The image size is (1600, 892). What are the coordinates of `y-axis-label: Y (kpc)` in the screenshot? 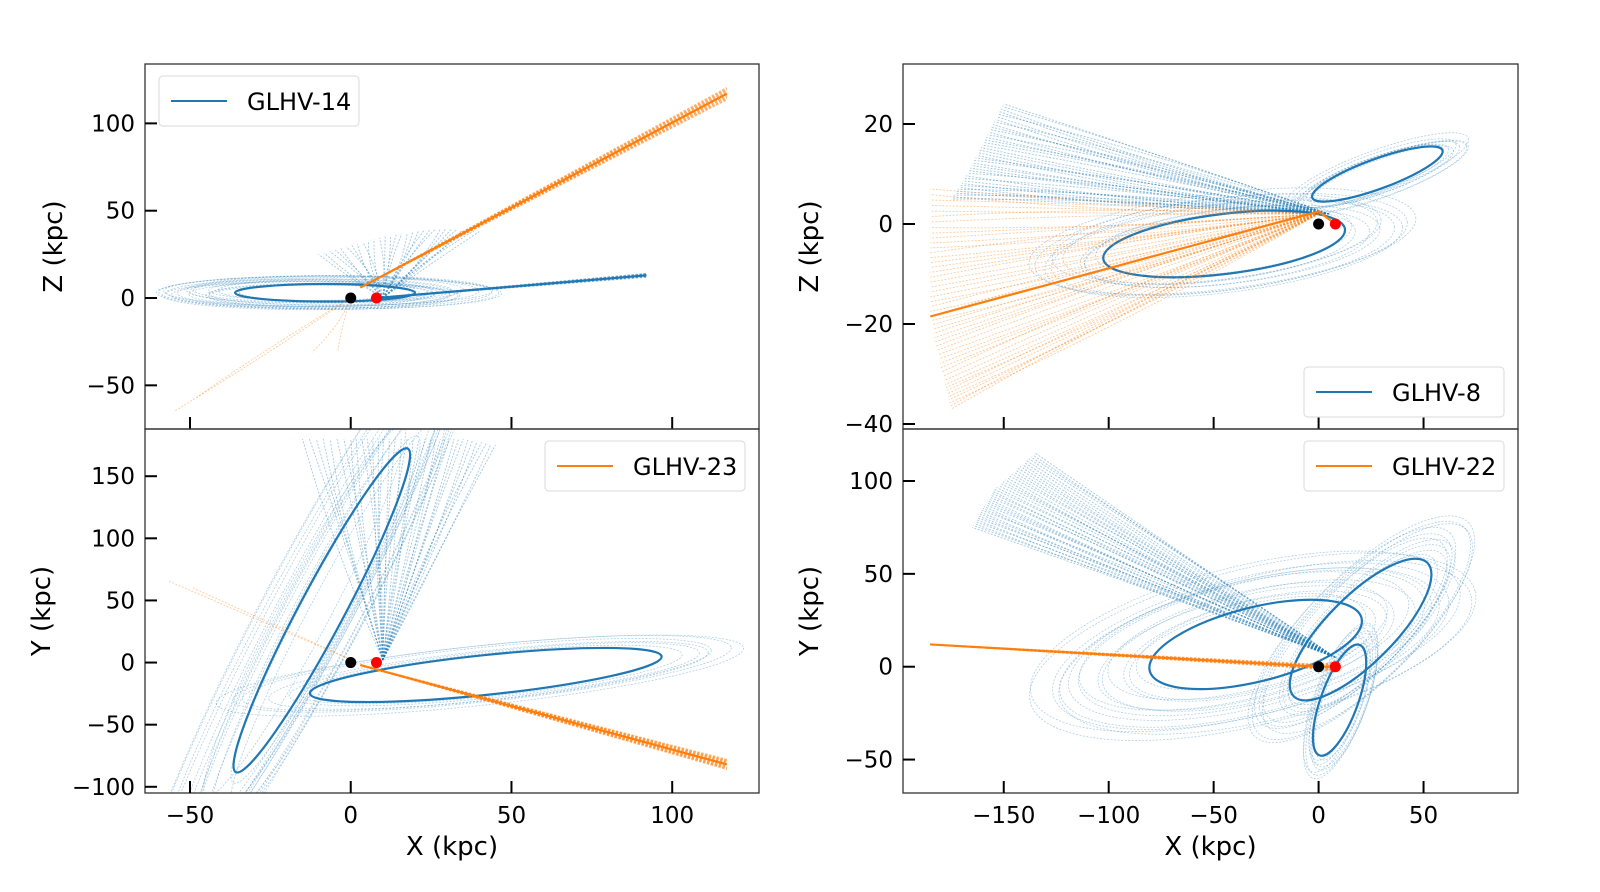 It's located at (810, 611).